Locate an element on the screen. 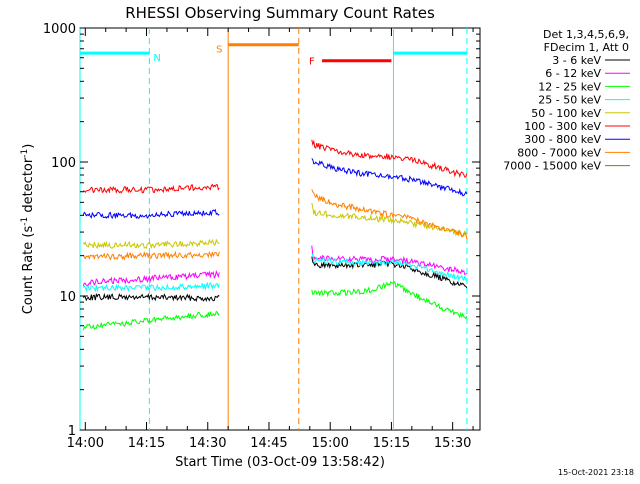  y-label-part: detector is located at coordinates (28, 187).